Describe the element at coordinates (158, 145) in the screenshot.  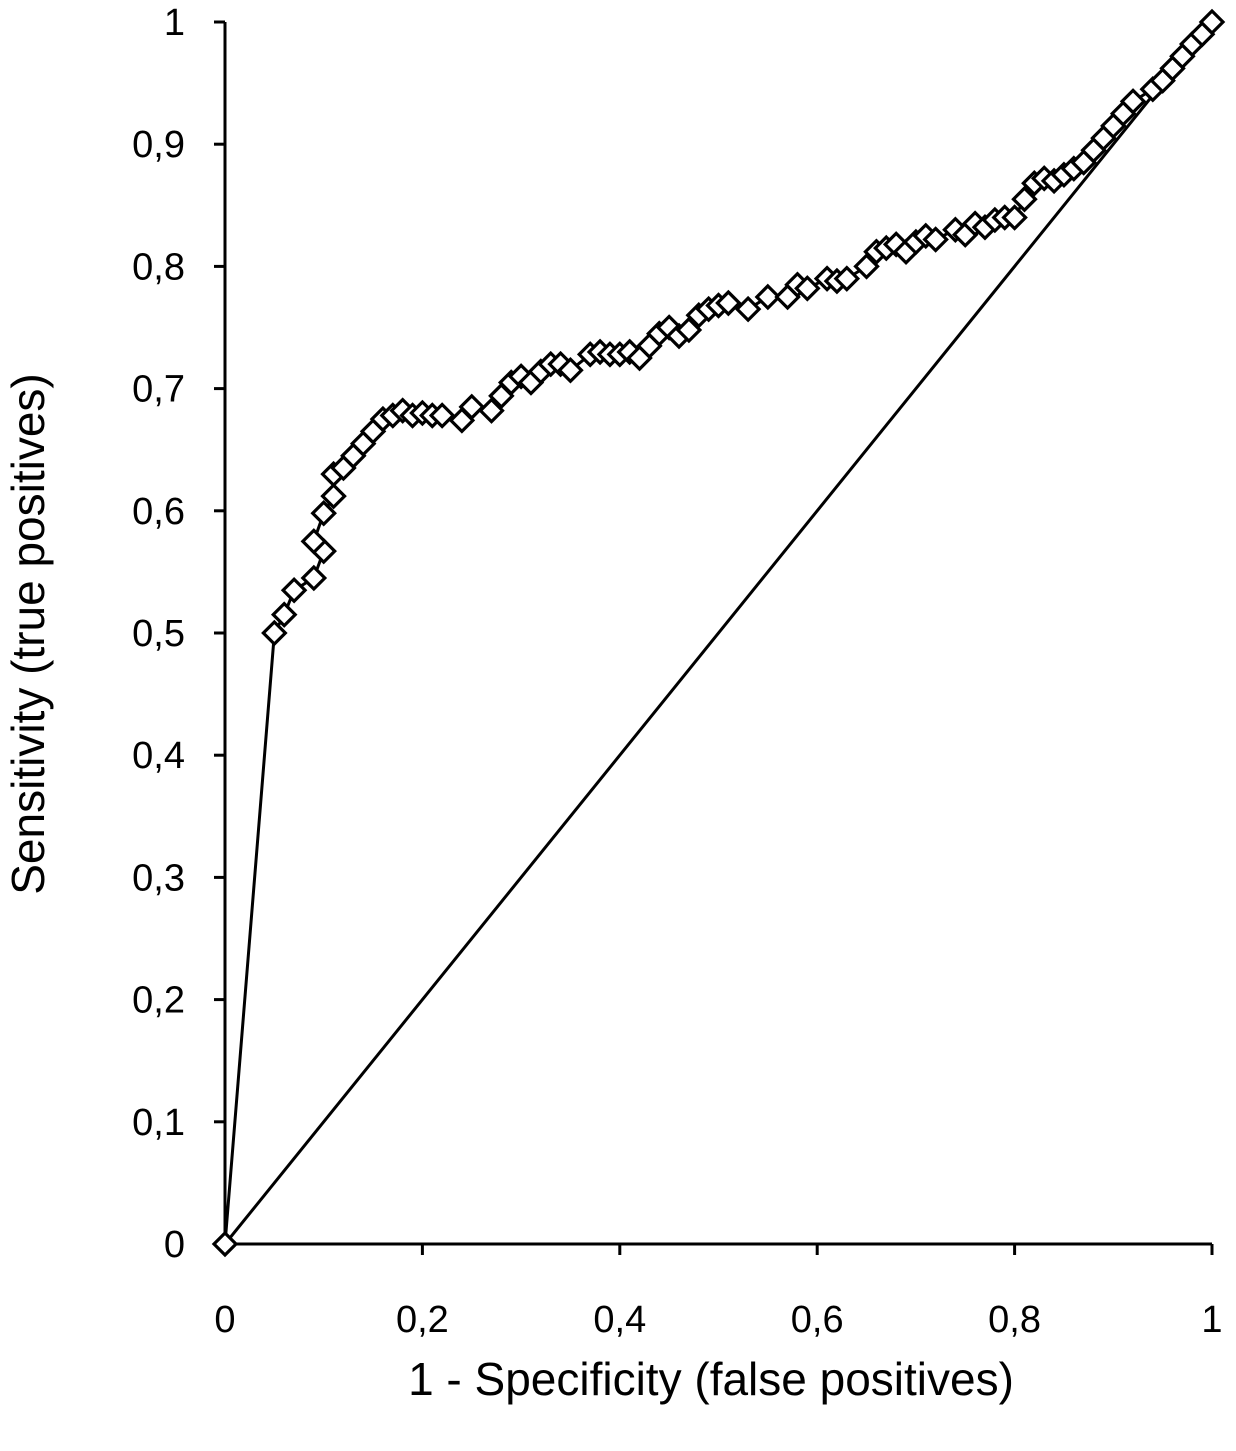
I see `y-tick-label: 0,9` at that location.